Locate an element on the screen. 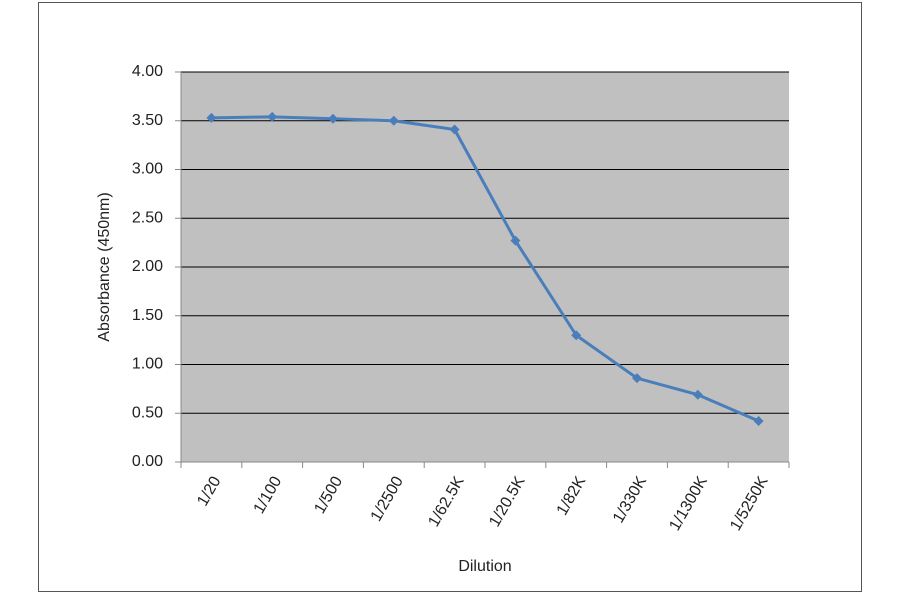  y-tick-label: 3.00 is located at coordinates (147, 169).